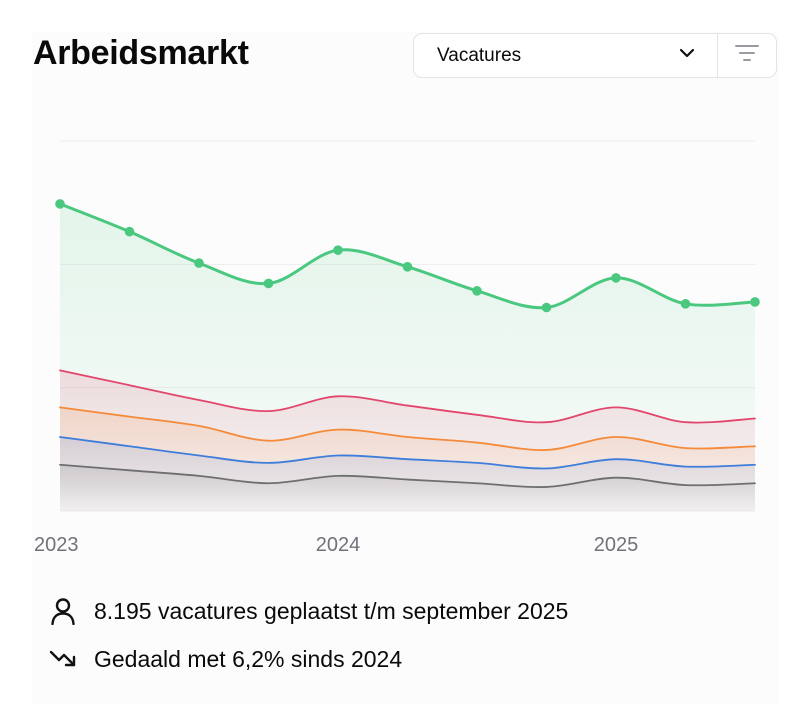  I want to click on filter-button, so click(747, 55).